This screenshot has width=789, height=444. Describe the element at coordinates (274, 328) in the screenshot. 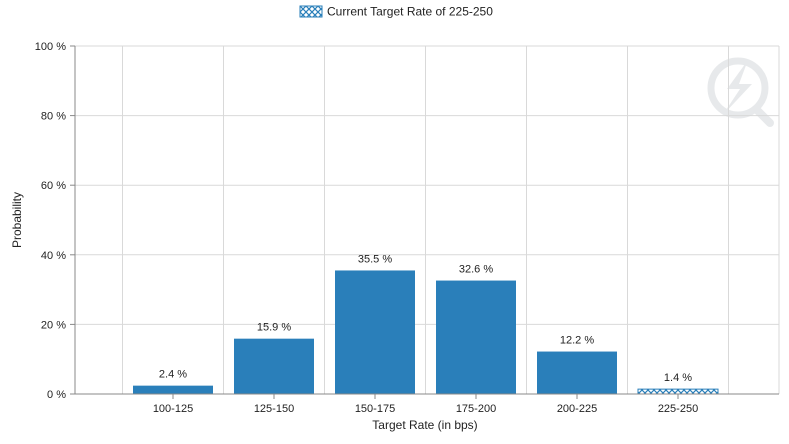

I see `data-label: 15.9 %` at that location.